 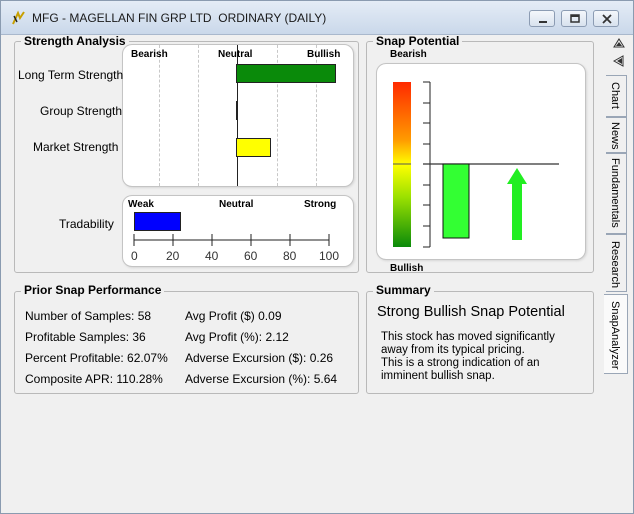 I want to click on prior-snap-panel, so click(x=186, y=342).